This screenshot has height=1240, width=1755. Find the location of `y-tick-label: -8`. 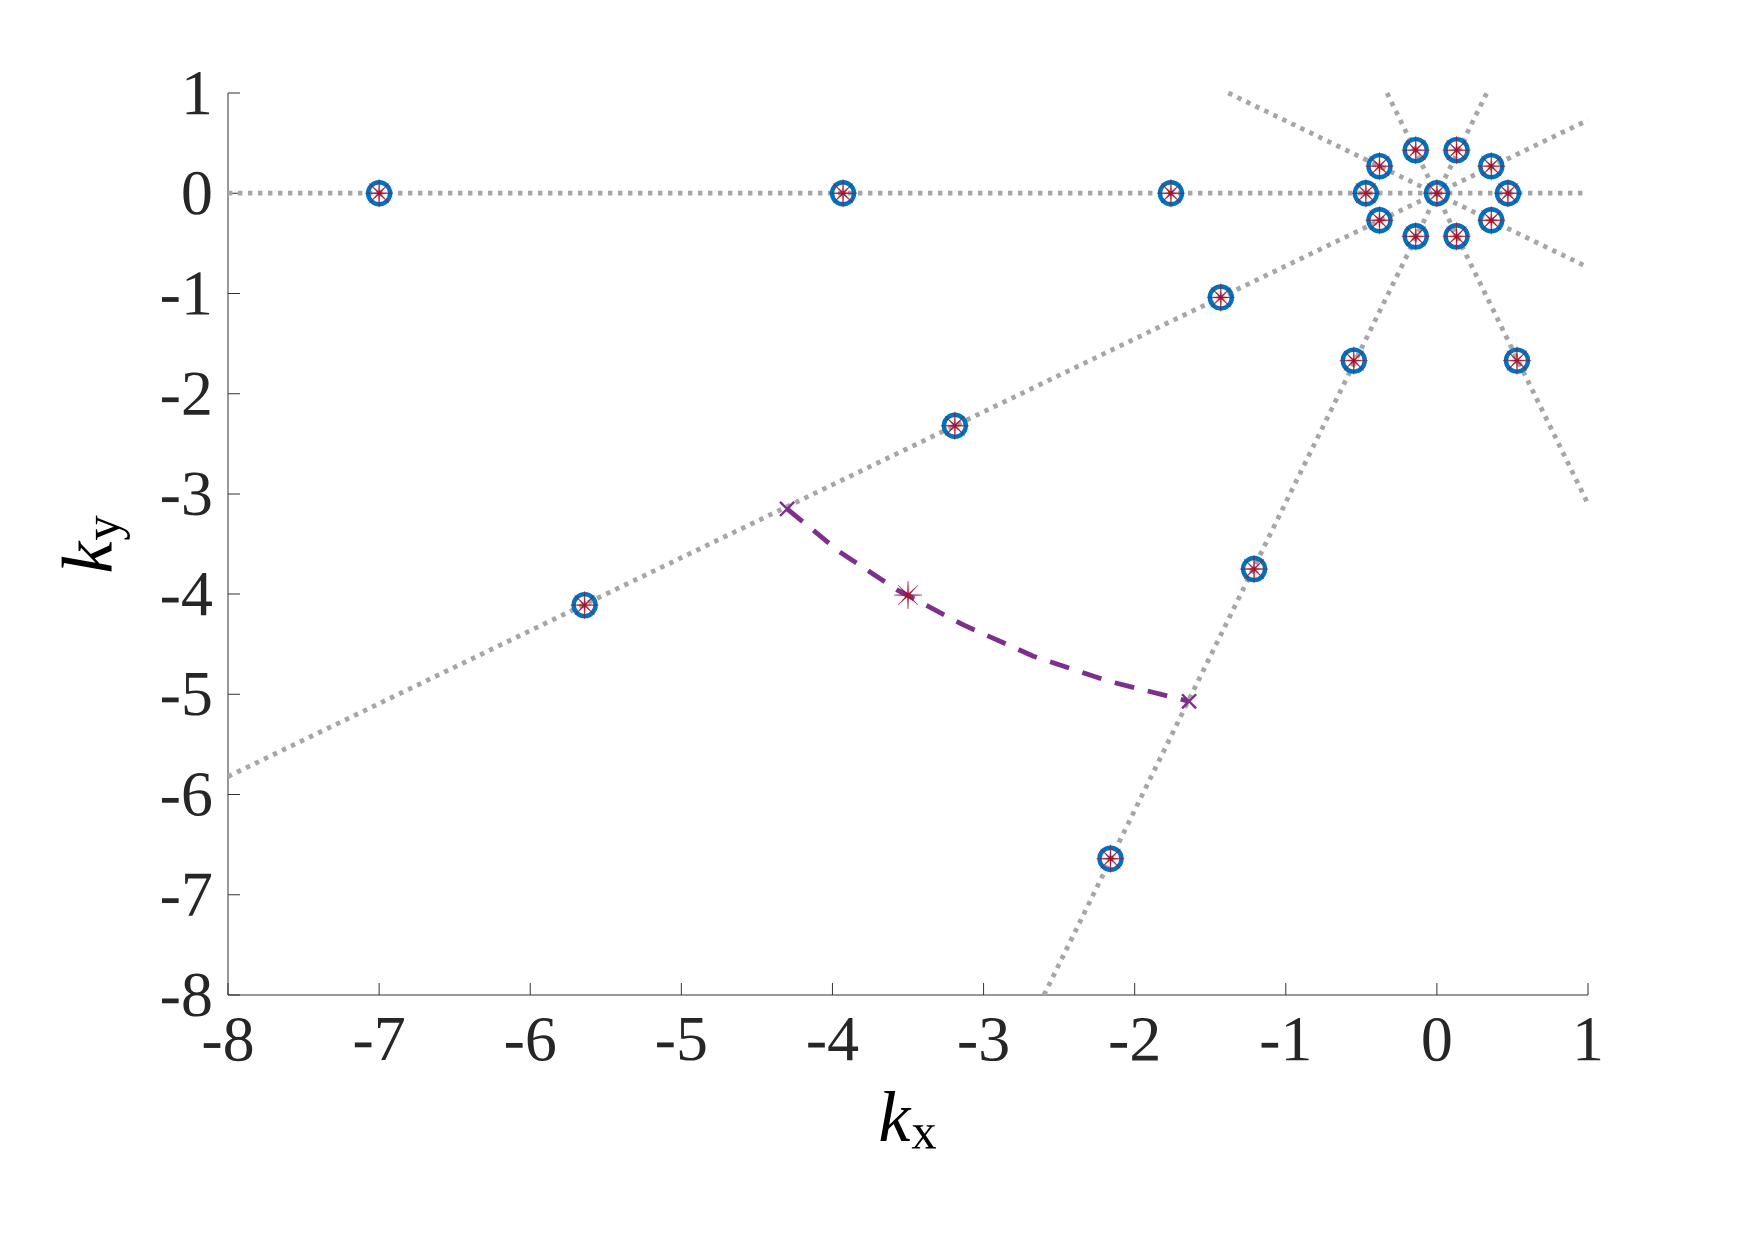

y-tick-label: -8 is located at coordinates (186, 995).